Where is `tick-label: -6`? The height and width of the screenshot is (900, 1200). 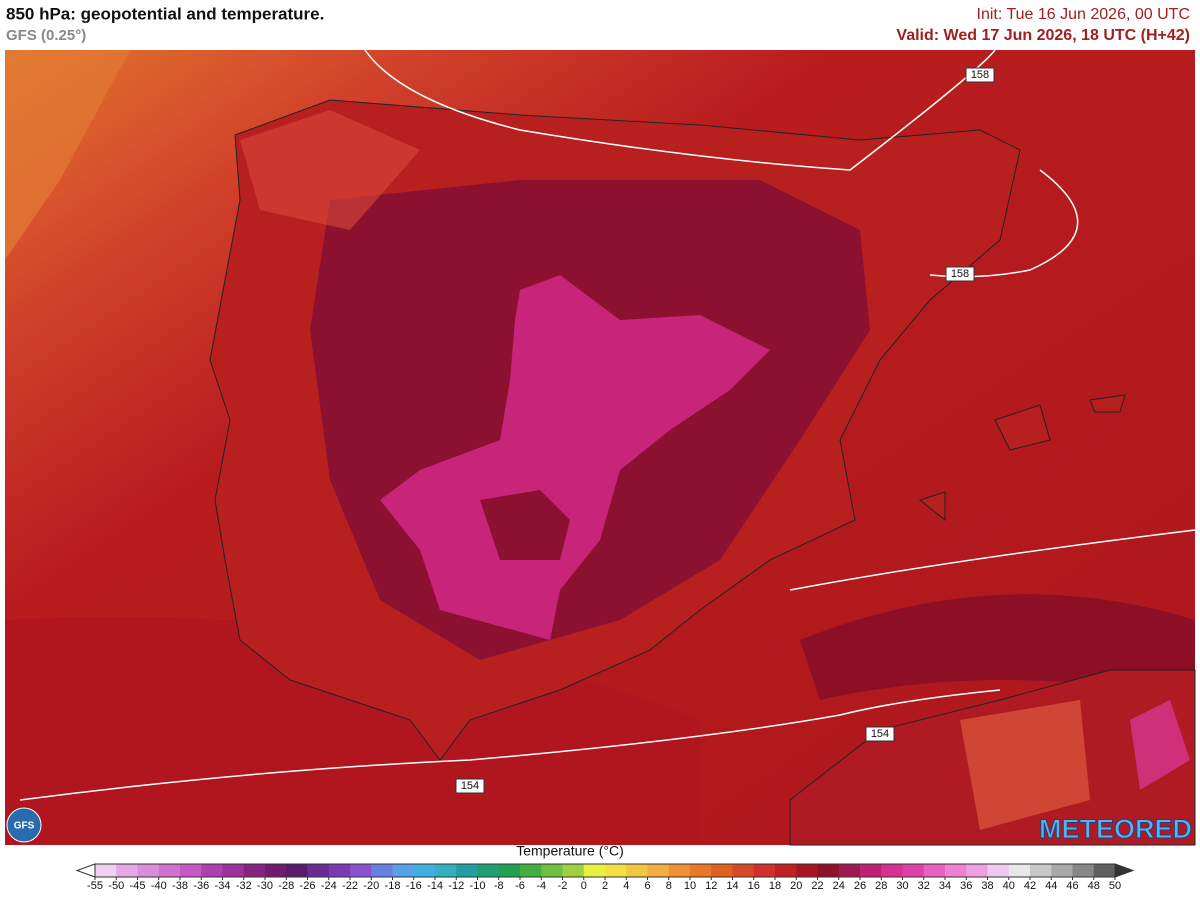
tick-label: -6 is located at coordinates (520, 886).